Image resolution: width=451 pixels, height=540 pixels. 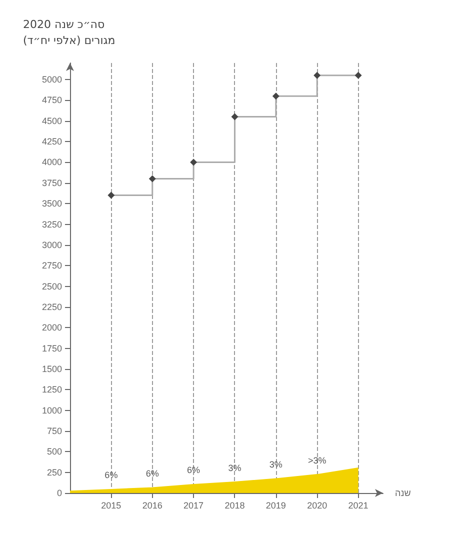 I want to click on x-tick-label: 2018, so click(x=234, y=505).